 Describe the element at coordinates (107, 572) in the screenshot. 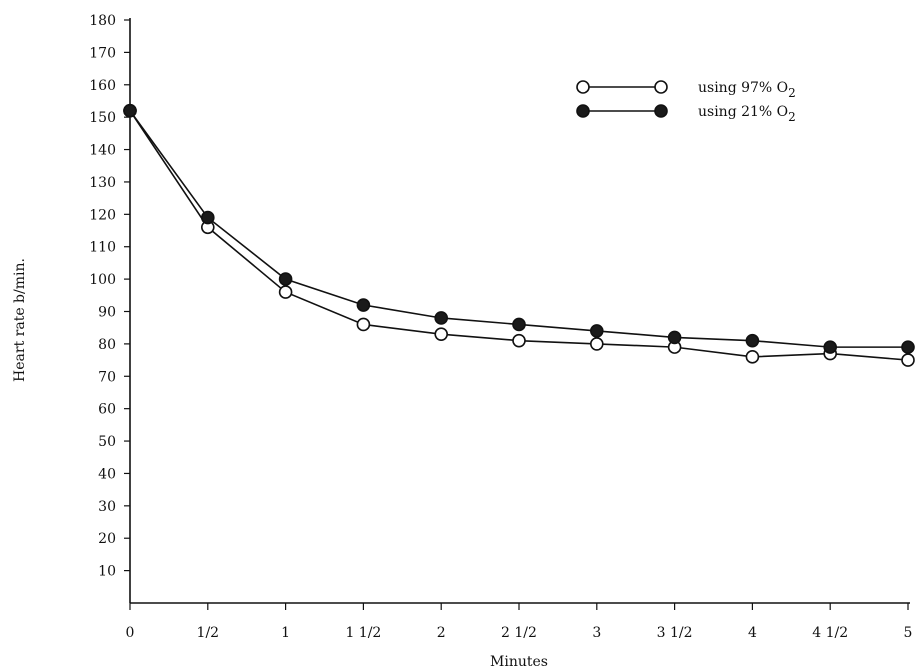

I see `y-tick-label: 10` at that location.